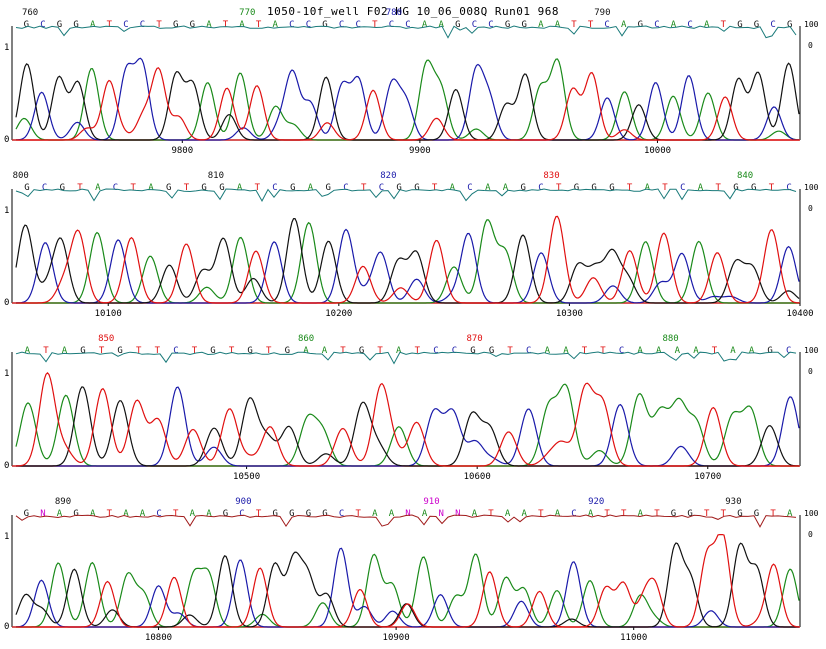 The width and height of the screenshot is (826, 649). I want to click on x-tick-label: 9800, so click(182, 151).